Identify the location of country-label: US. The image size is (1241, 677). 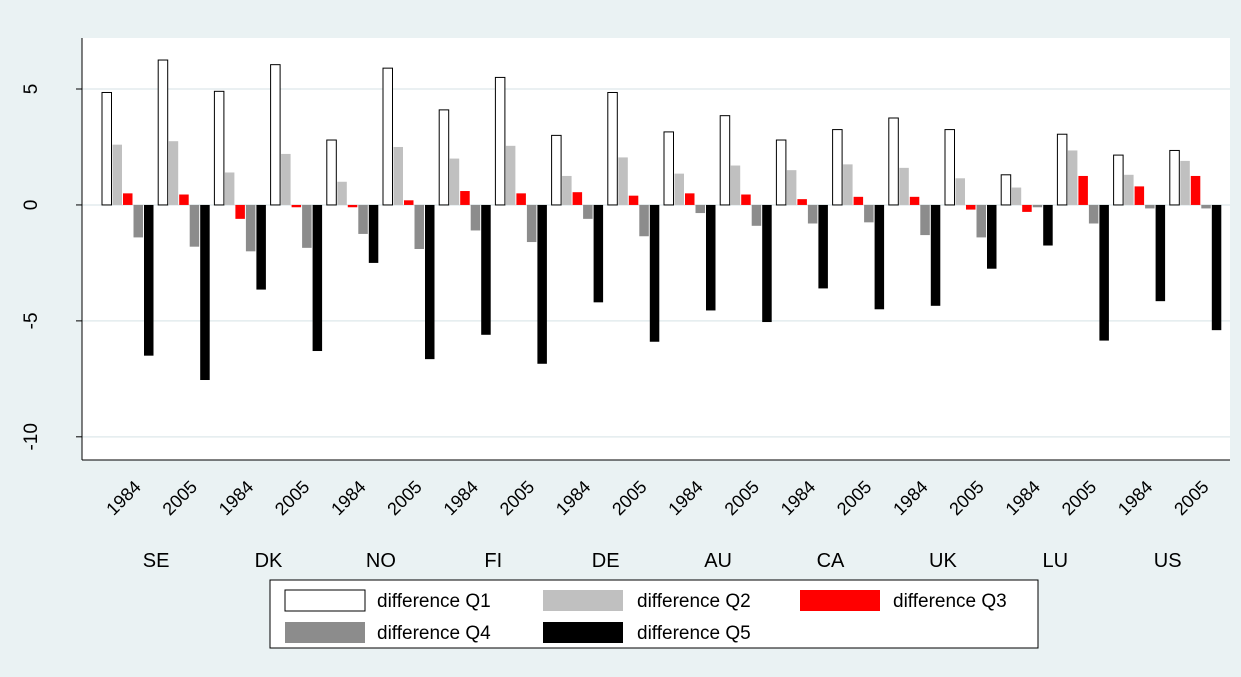
(1168, 561).